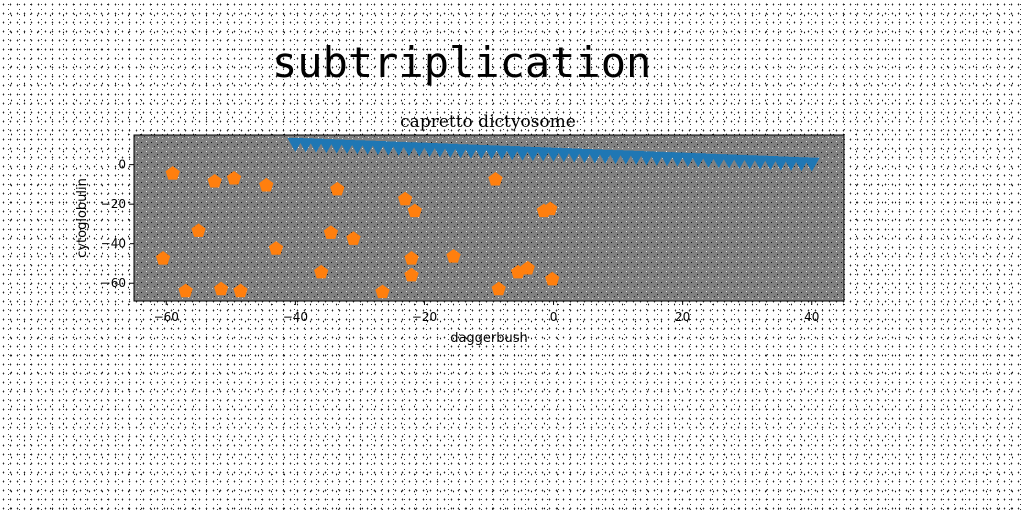  Describe the element at coordinates (488, 122) in the screenshot. I see `chart-title: capretto dictyosome` at that location.